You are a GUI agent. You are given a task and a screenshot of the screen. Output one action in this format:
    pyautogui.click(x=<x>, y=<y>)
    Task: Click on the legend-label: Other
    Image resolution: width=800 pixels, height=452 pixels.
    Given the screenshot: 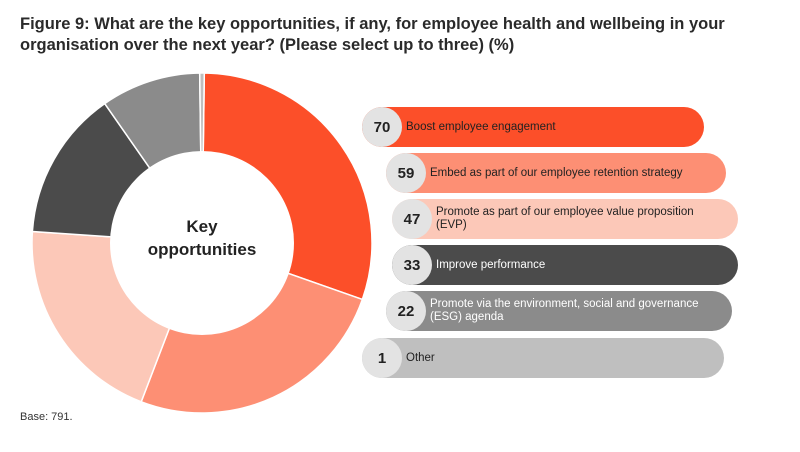 What is the action you would take?
    pyautogui.click(x=420, y=357)
    